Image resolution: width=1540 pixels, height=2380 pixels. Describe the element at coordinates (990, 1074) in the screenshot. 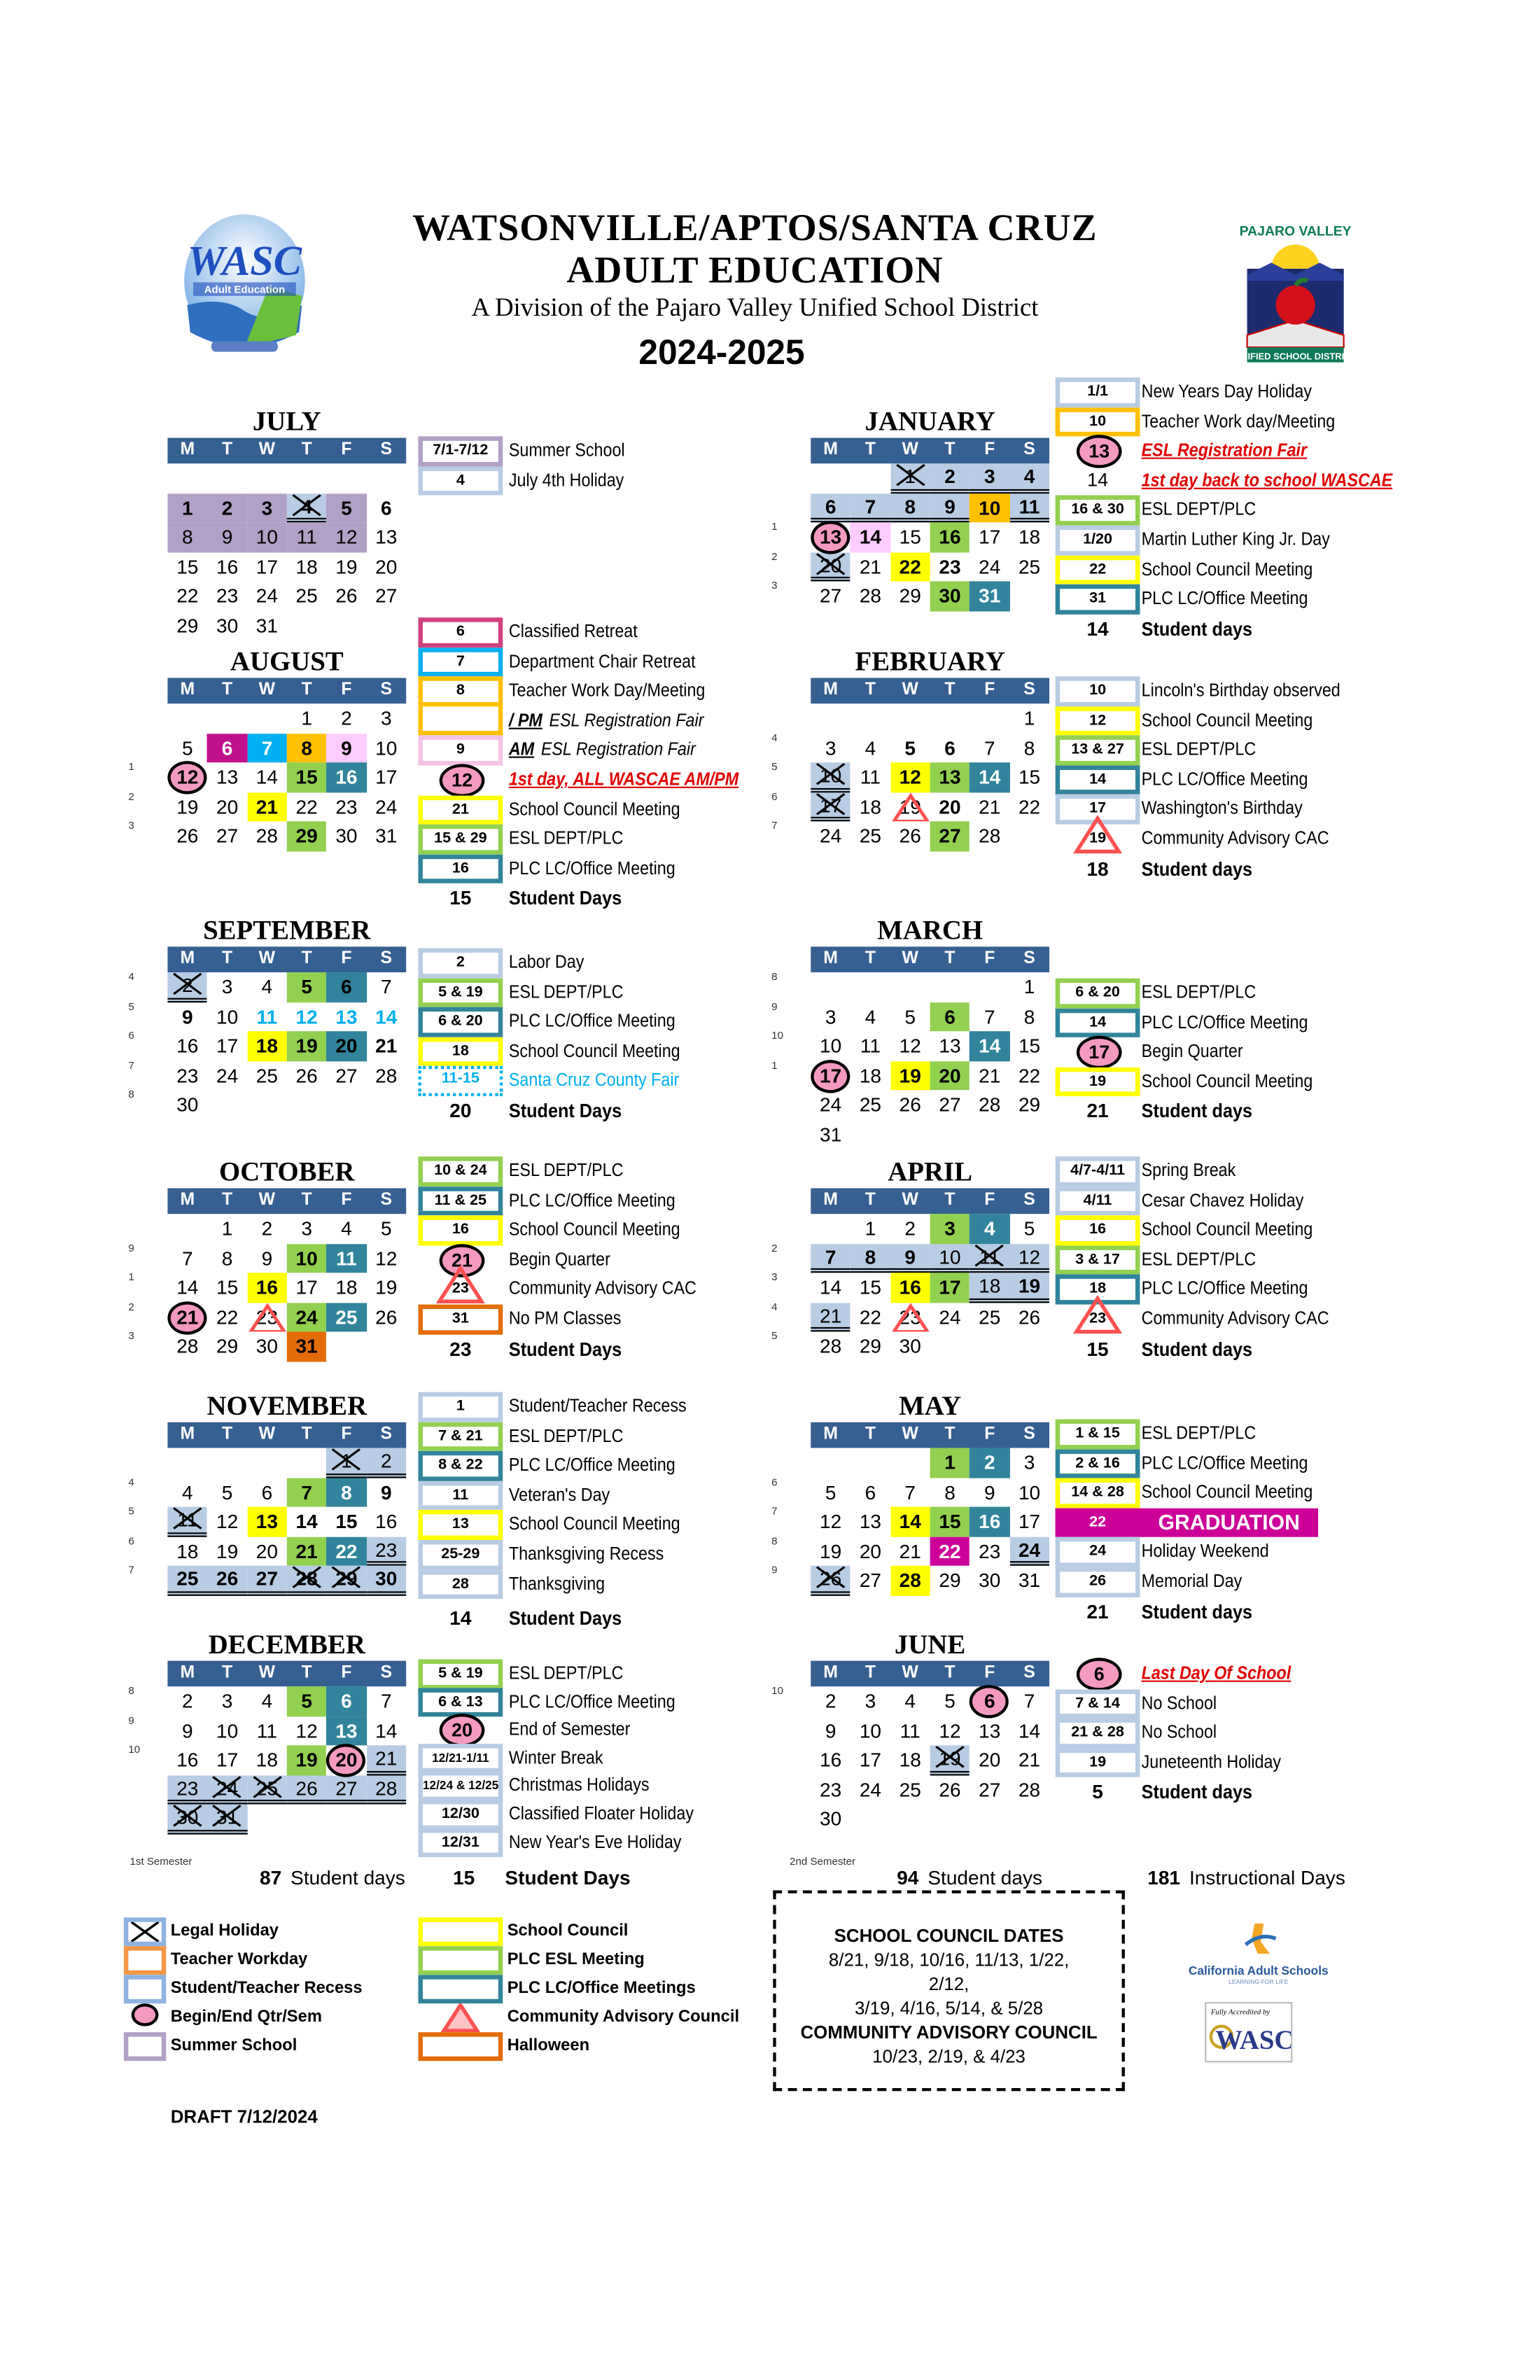

I see `day-number: 21` at that location.